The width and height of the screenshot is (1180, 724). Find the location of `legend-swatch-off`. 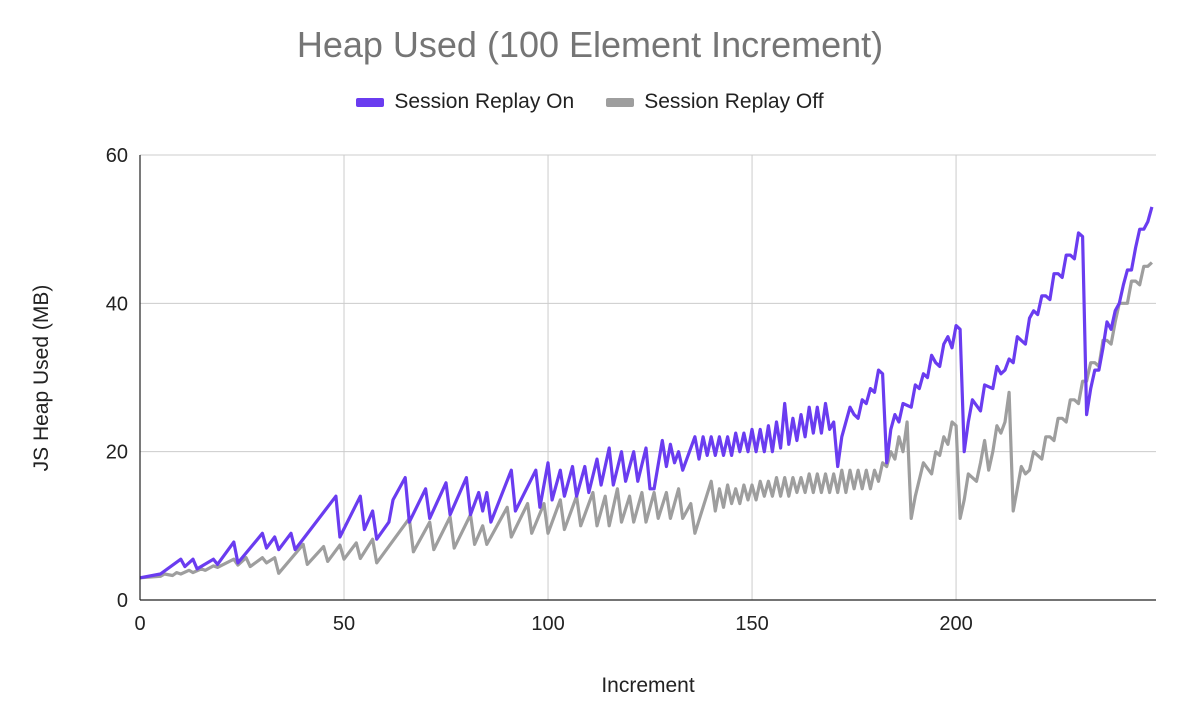

legend-swatch-off is located at coordinates (620, 102).